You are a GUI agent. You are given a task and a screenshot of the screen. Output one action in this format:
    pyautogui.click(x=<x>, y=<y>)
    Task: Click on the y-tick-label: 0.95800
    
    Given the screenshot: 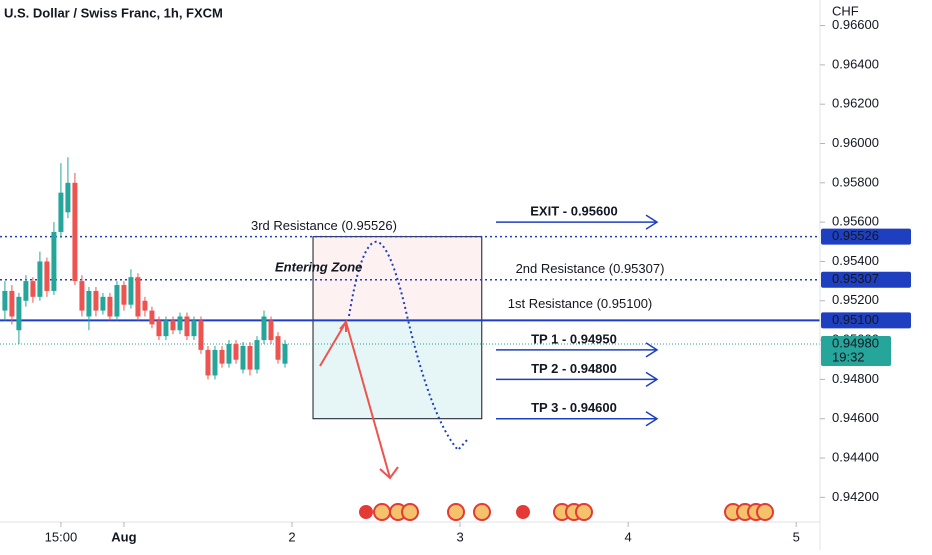 What is the action you would take?
    pyautogui.click(x=855, y=181)
    